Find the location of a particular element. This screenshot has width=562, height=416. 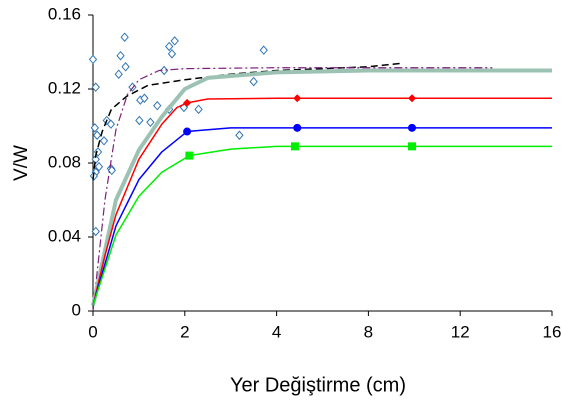

y-tick-label: 0.08 is located at coordinates (64, 161).